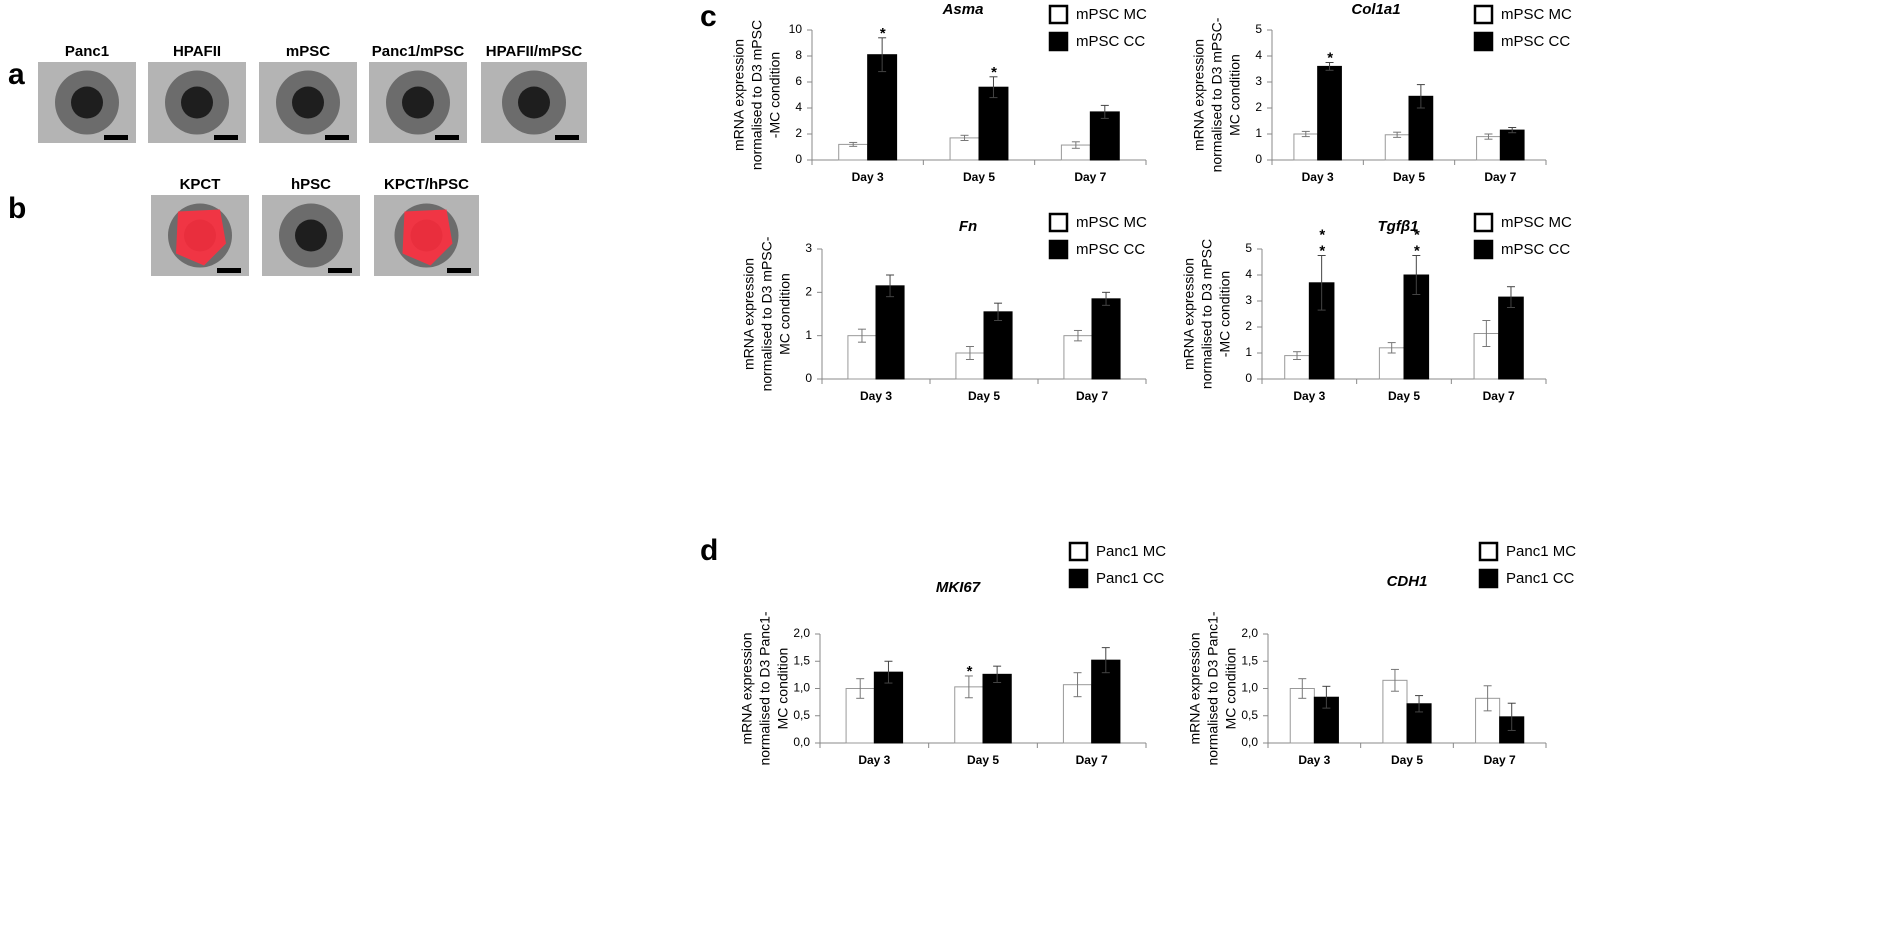  Describe the element at coordinates (958, 587) in the screenshot. I see `chart-title: MKI67` at that location.